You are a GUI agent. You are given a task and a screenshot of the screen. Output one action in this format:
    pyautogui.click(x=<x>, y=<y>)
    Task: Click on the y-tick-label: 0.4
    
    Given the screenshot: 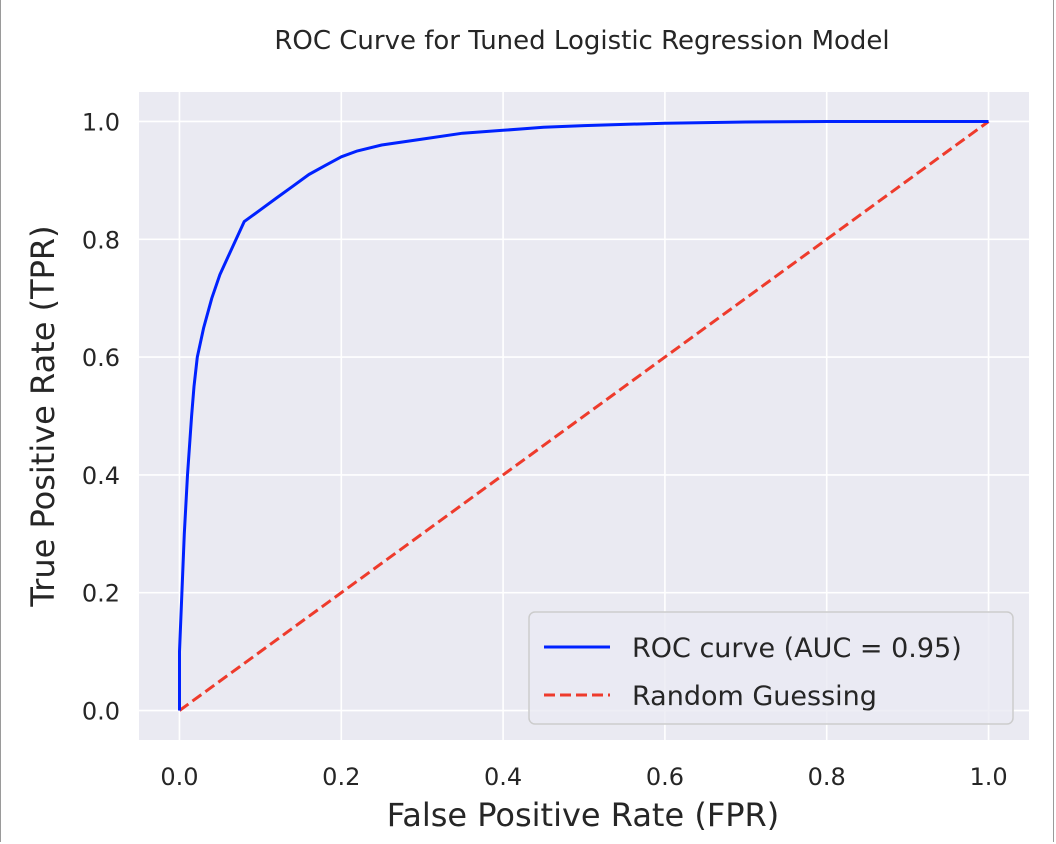 What is the action you would take?
    pyautogui.click(x=101, y=476)
    